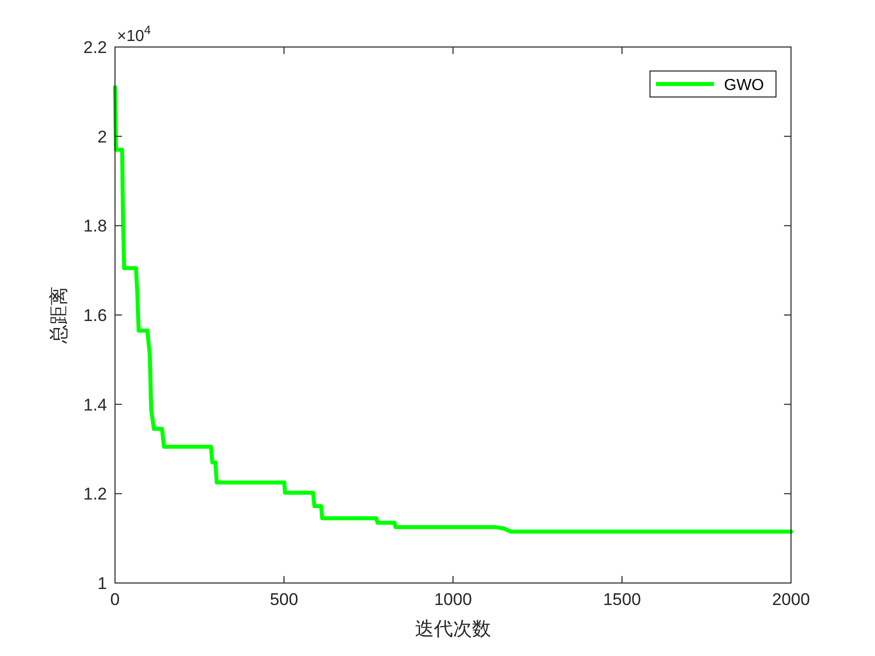  I want to click on x-tick-label: 500, so click(284, 599).